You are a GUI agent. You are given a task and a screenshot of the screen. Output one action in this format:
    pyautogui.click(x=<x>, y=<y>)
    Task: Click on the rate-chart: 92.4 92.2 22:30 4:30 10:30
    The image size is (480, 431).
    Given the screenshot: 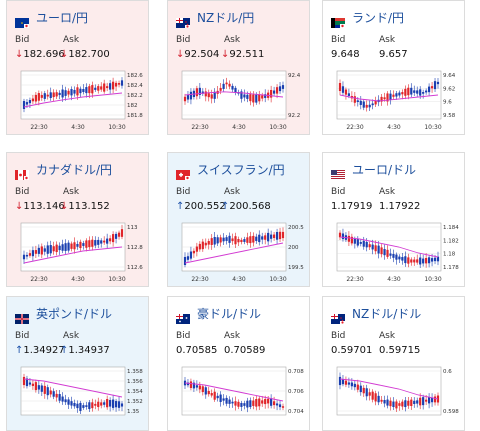 What is the action you would take?
    pyautogui.click(x=241, y=99)
    